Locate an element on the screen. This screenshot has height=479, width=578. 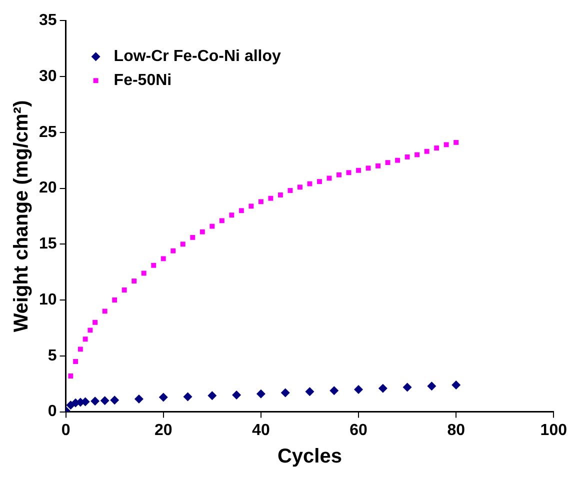
legend-label: Fe-50Ni is located at coordinates (143, 81).